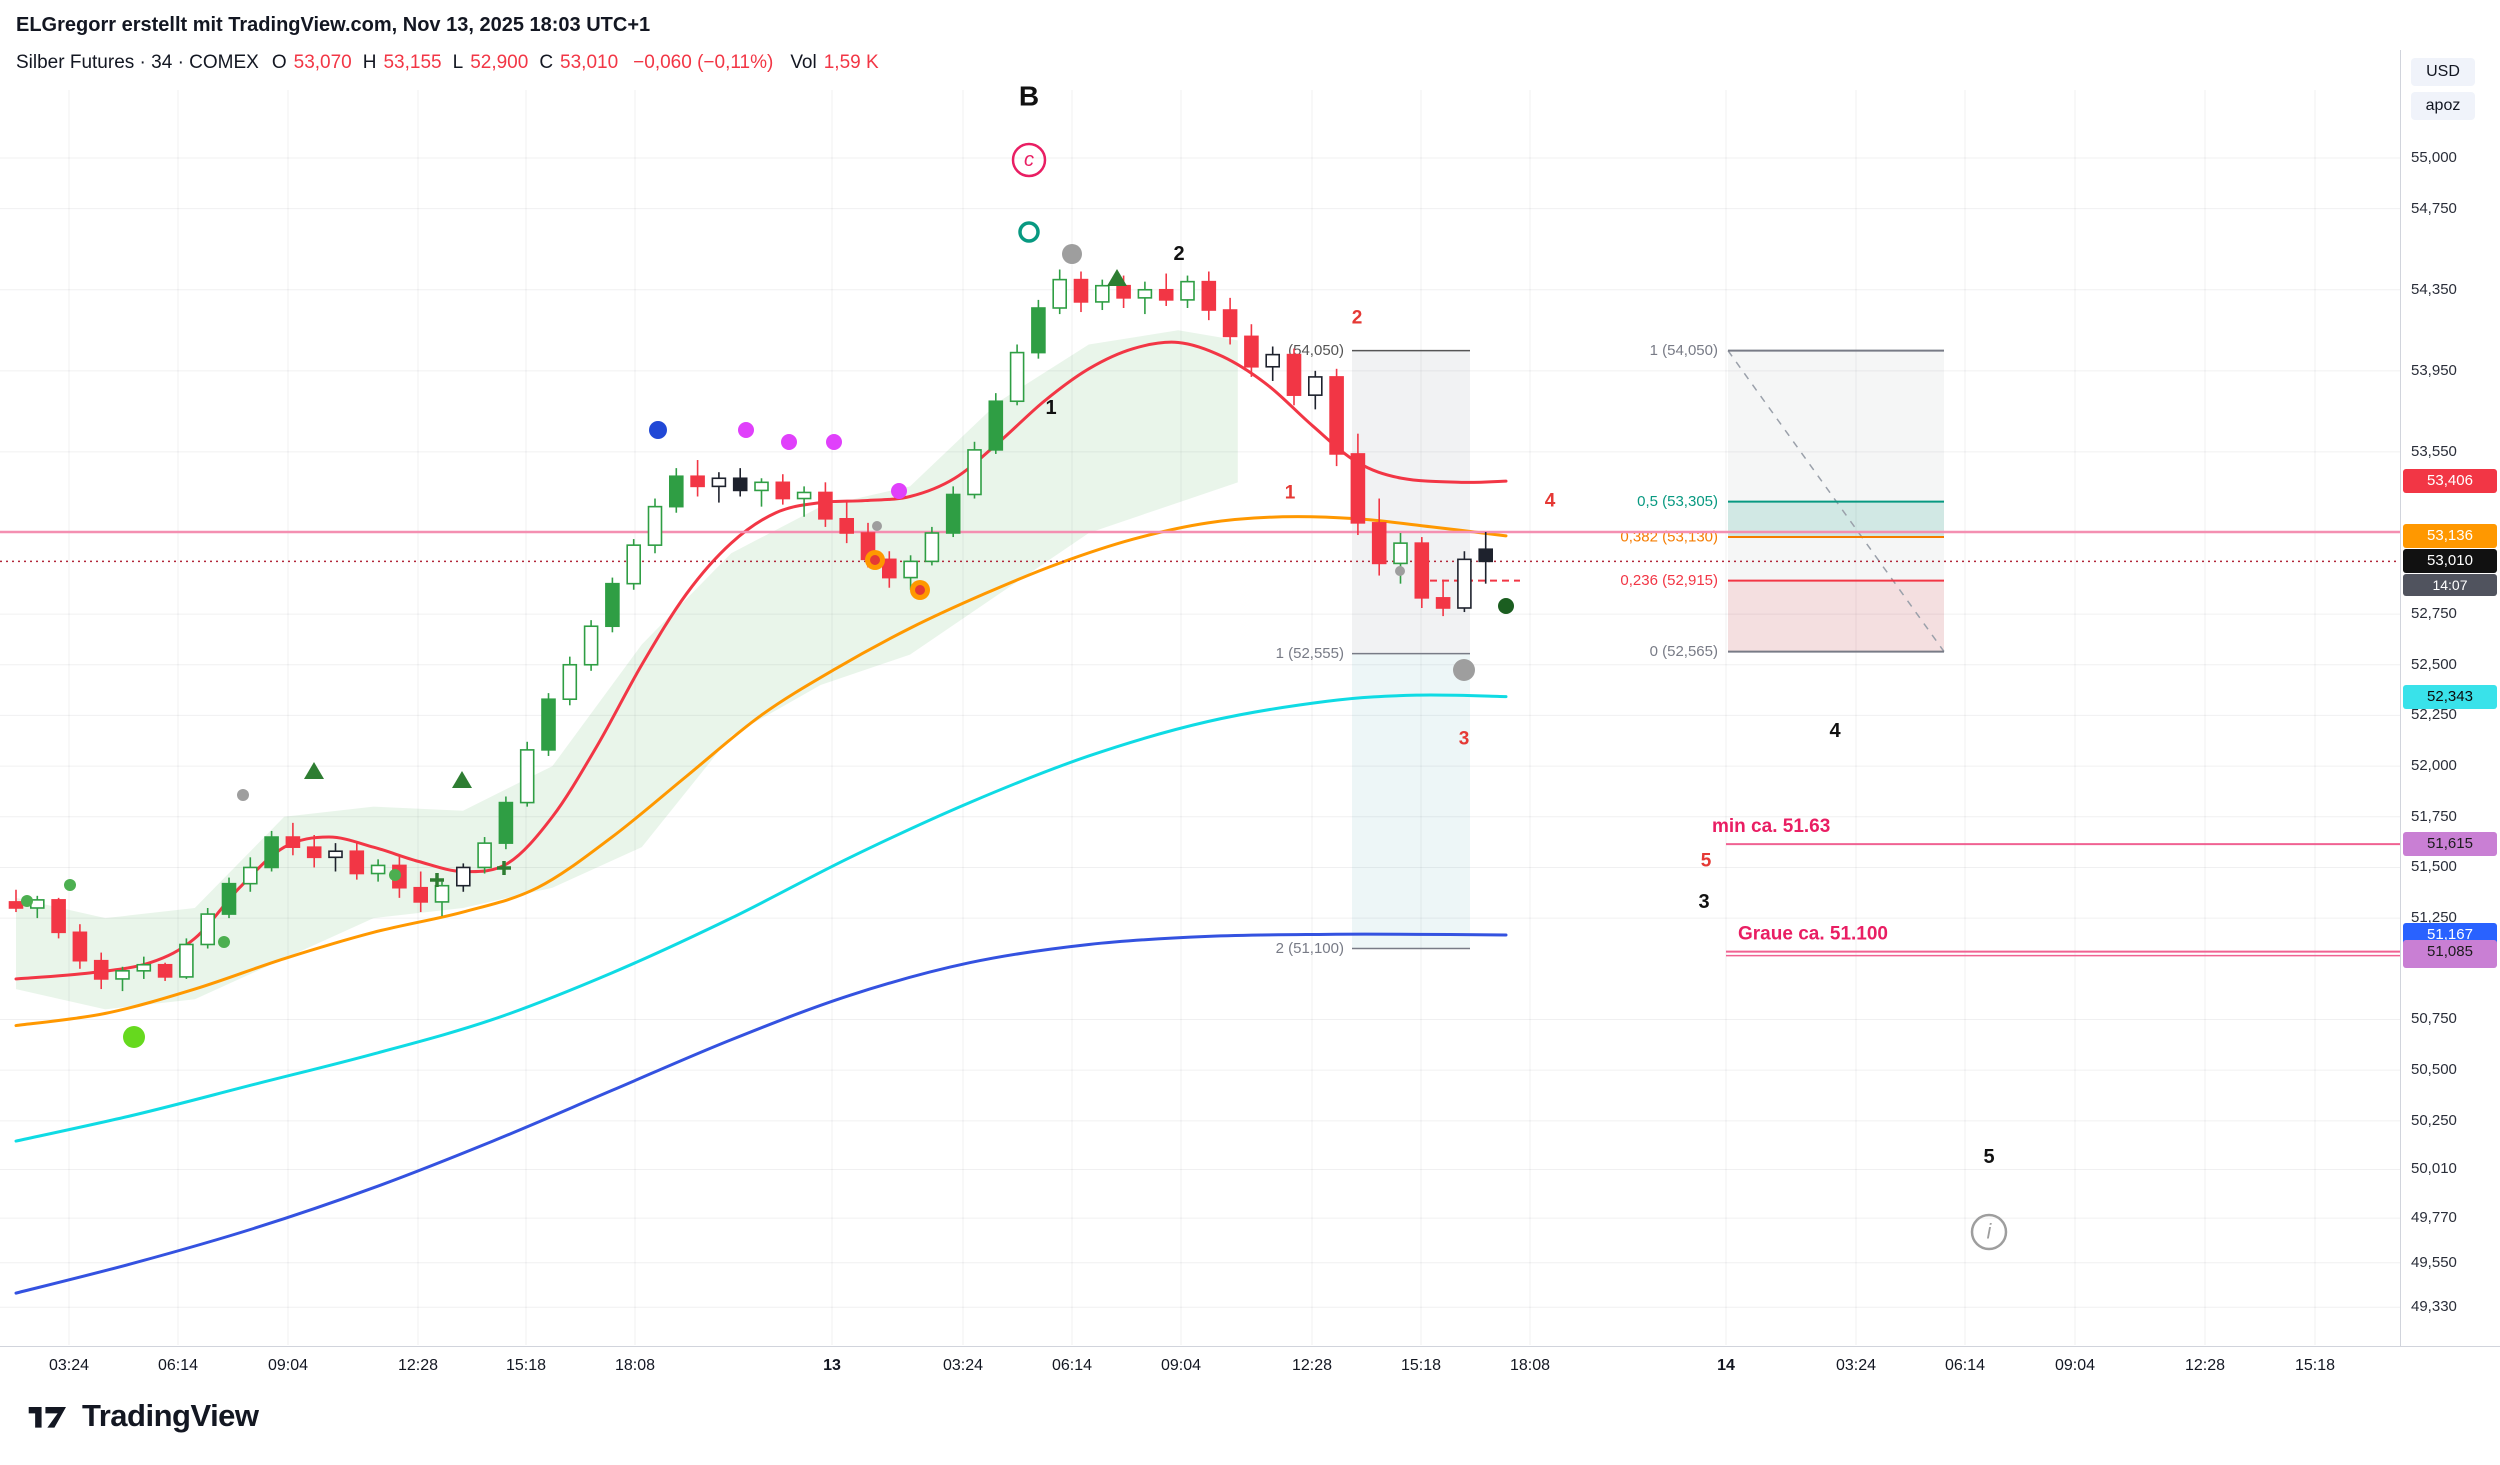  What do you see at coordinates (2434, 157) in the screenshot?
I see `price-tick-label: 55,000` at bounding box center [2434, 157].